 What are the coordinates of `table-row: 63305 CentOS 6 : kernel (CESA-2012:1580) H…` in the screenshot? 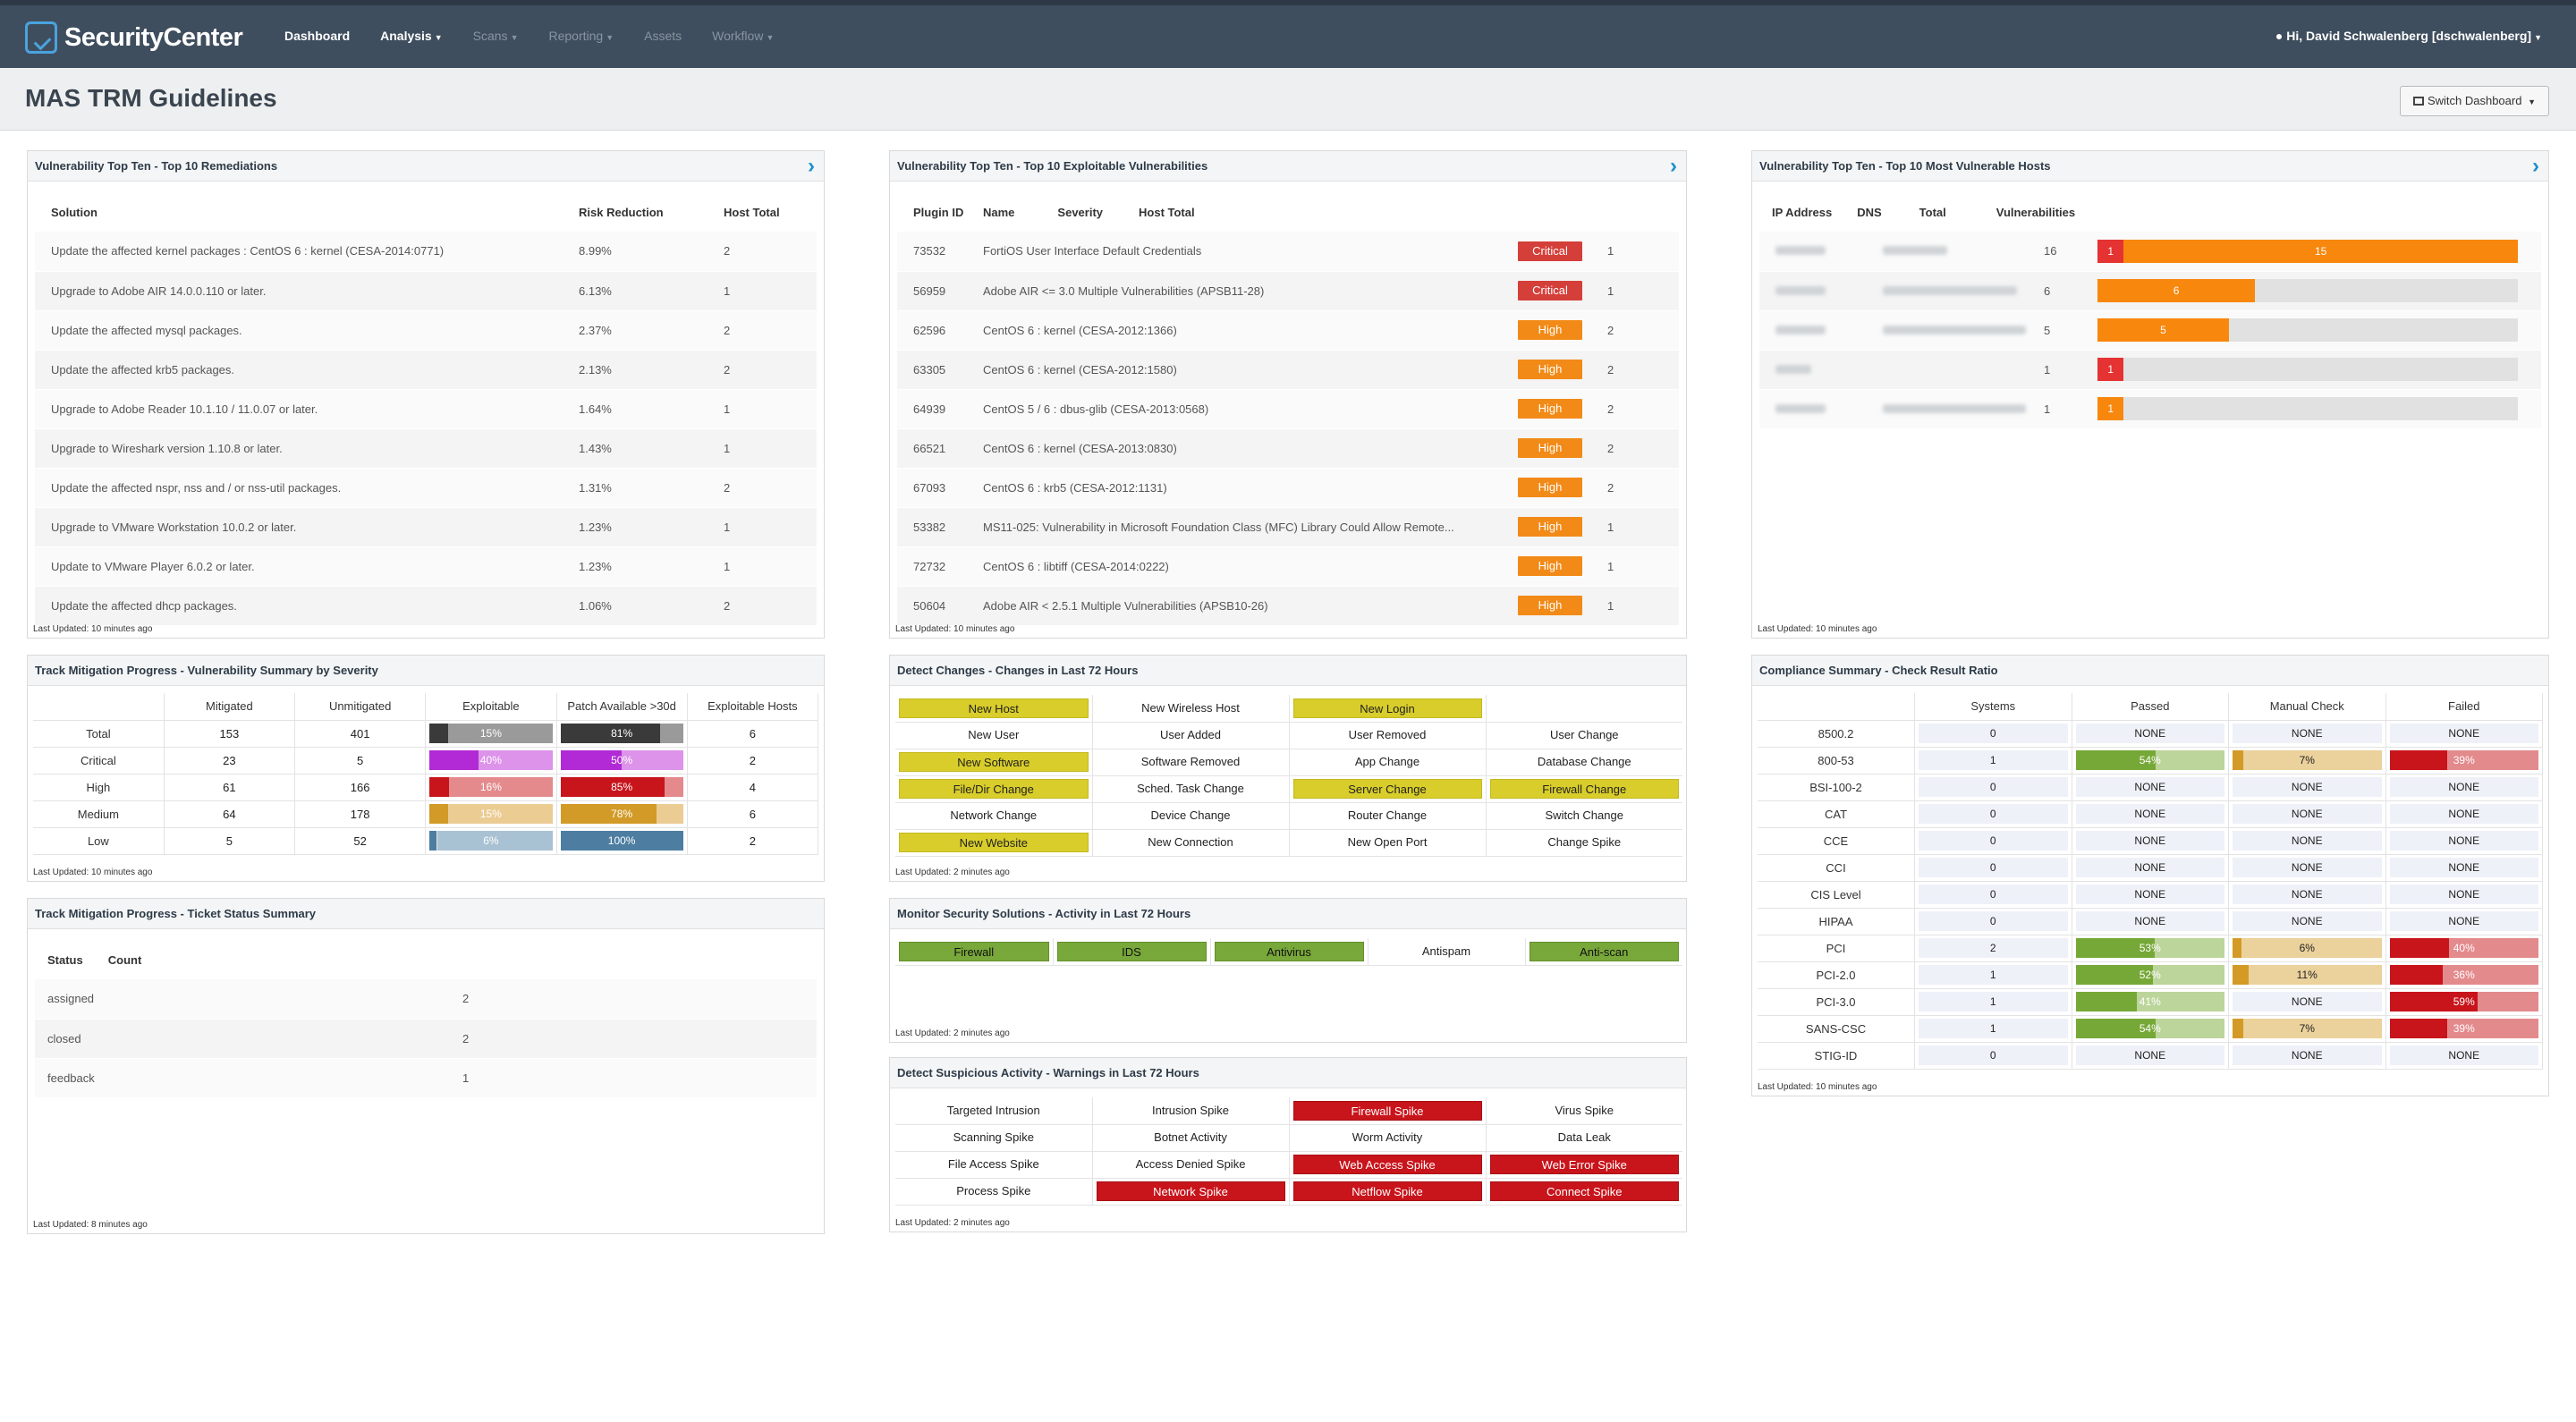 It's located at (1288, 370).